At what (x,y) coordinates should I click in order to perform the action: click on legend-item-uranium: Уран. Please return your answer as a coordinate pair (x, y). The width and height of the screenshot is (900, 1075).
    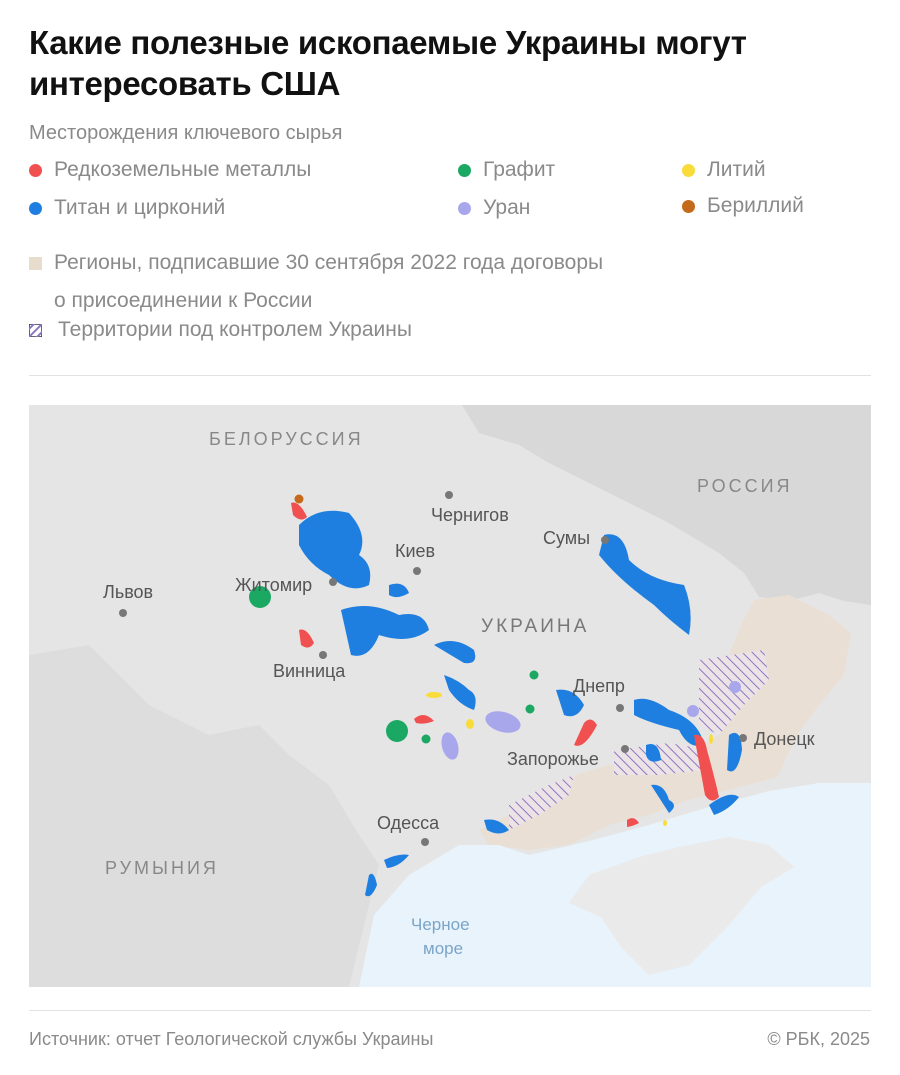
    Looking at the image, I should click on (494, 208).